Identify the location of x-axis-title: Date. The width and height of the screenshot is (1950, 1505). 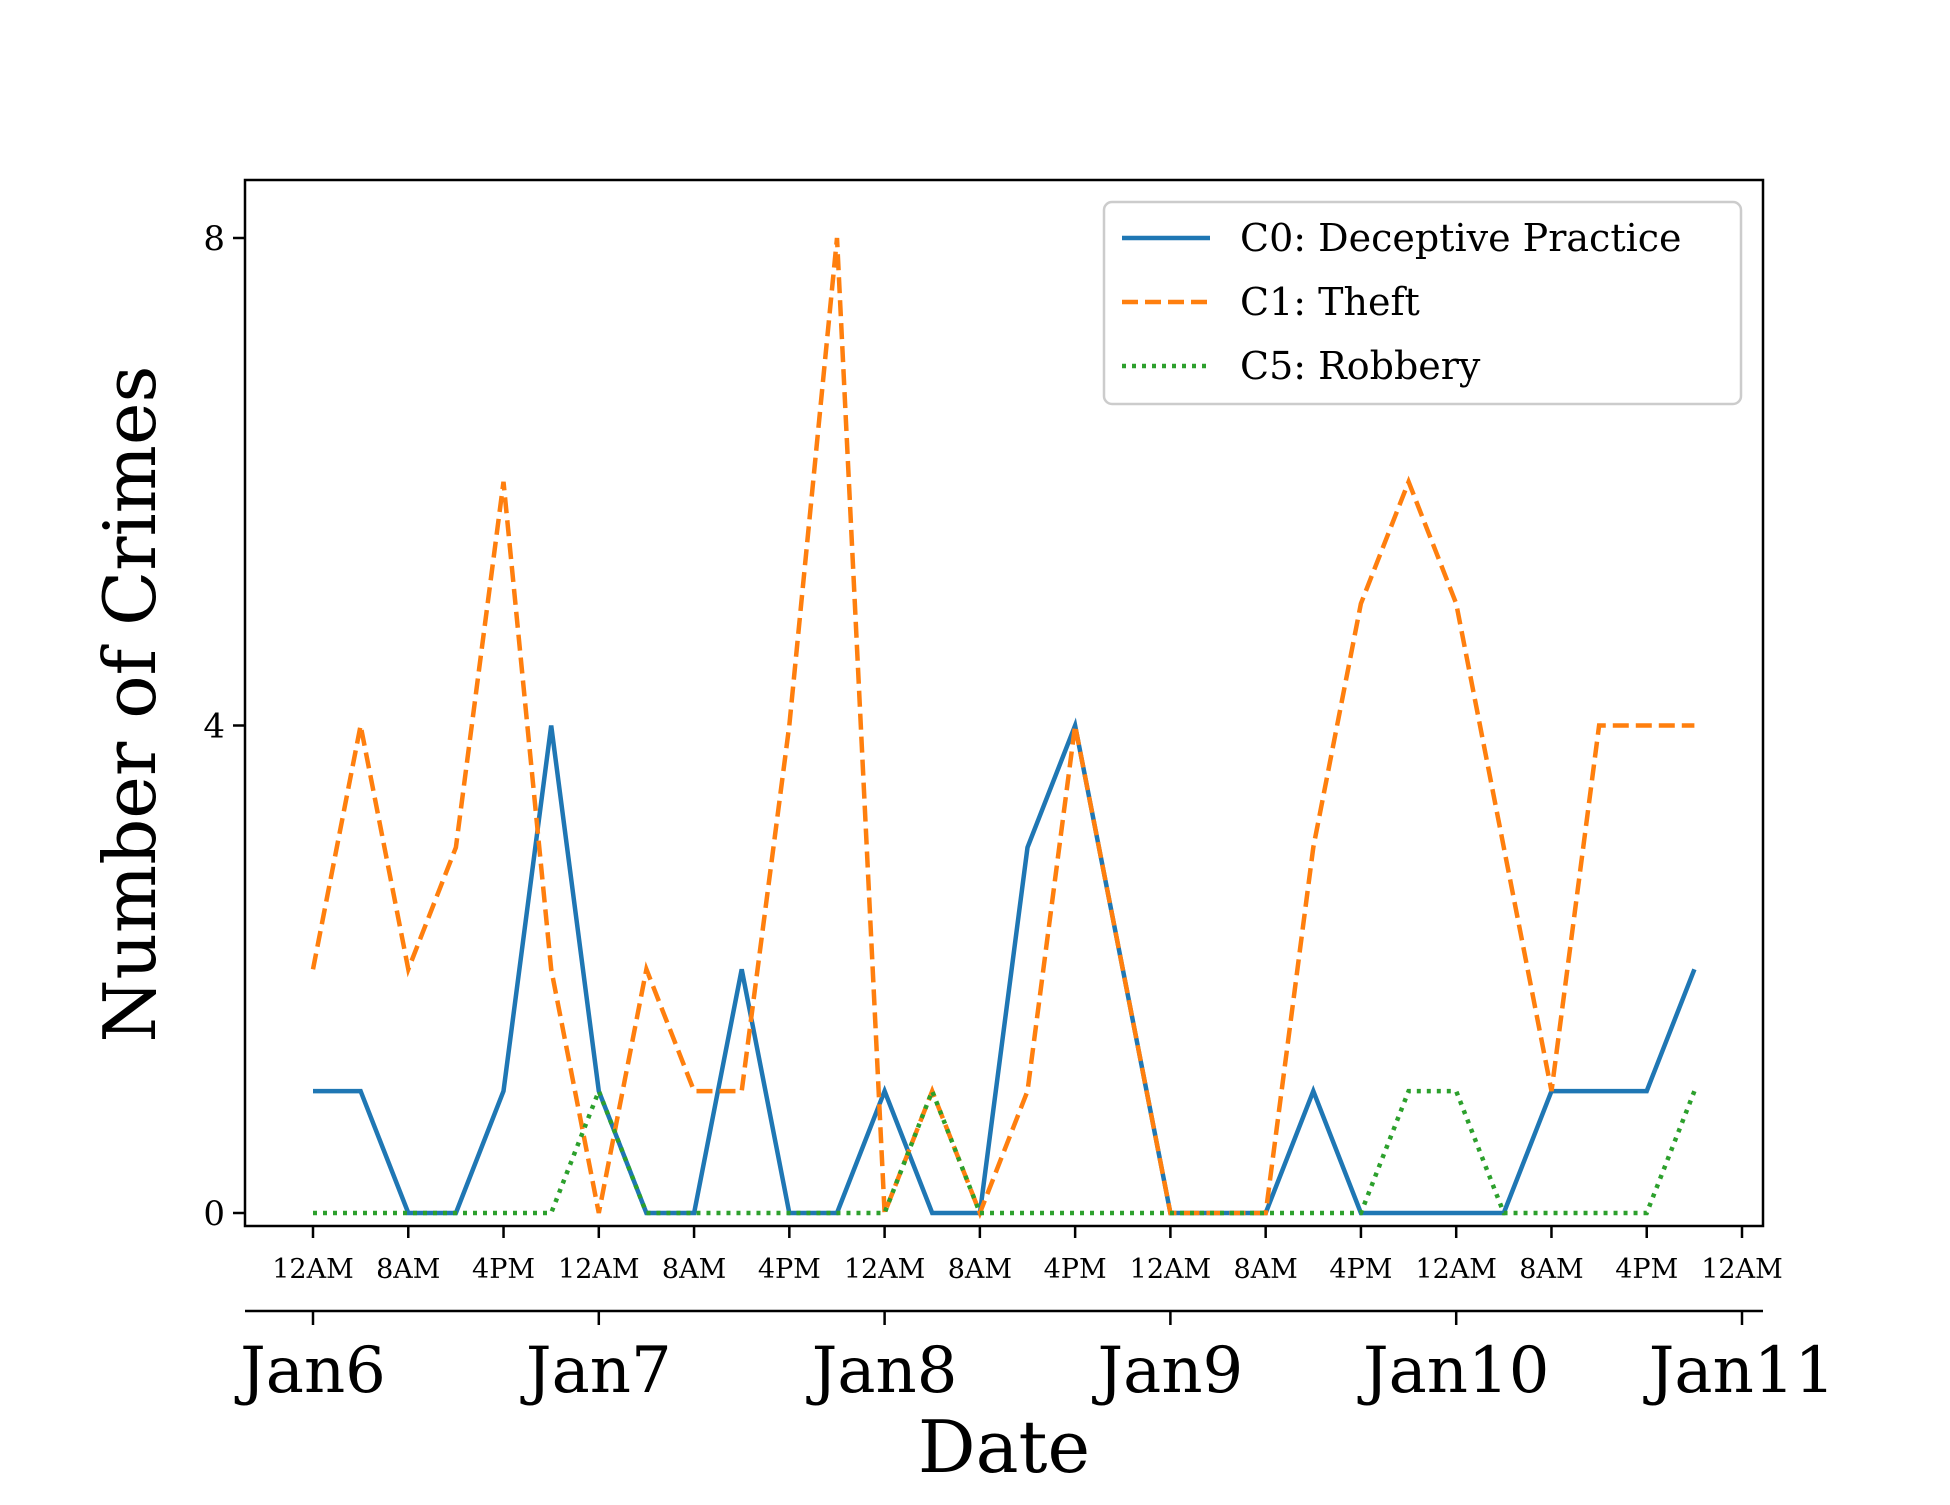
(1004, 1447).